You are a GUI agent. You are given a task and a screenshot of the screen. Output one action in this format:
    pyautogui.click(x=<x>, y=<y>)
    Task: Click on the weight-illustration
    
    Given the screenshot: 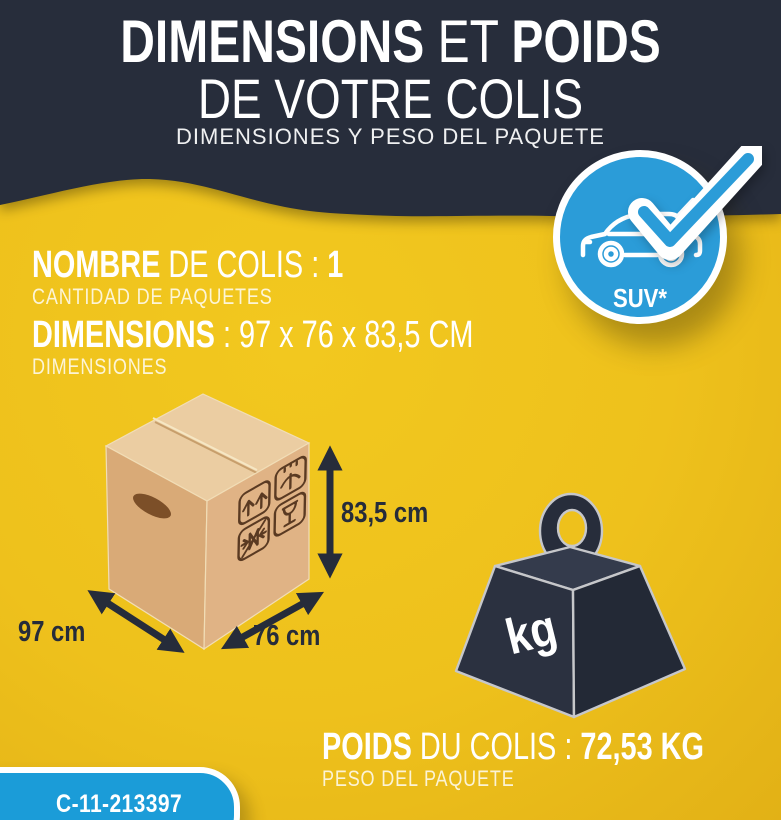 What is the action you would take?
    pyautogui.click(x=570, y=605)
    